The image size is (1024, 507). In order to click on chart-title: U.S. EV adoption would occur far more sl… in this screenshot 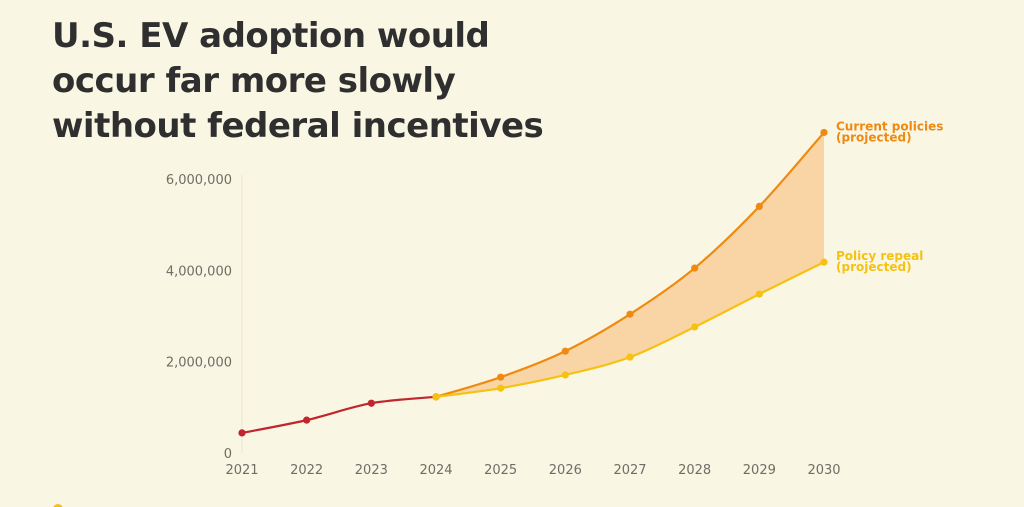, I will do `click(312, 81)`.